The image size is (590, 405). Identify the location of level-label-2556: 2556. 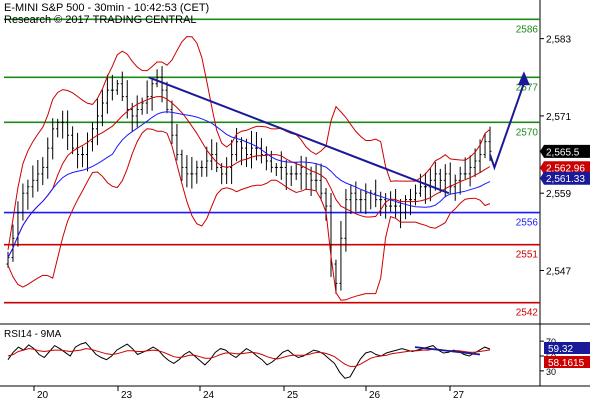
(527, 223).